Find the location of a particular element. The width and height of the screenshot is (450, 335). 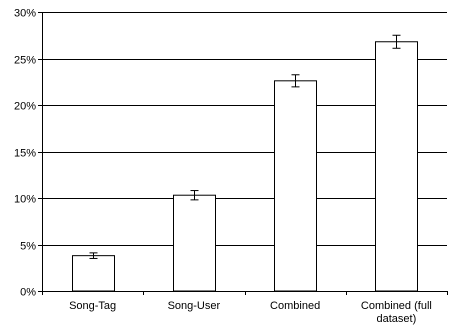

x-tick-label-line: Song-Tag is located at coordinates (92, 306).